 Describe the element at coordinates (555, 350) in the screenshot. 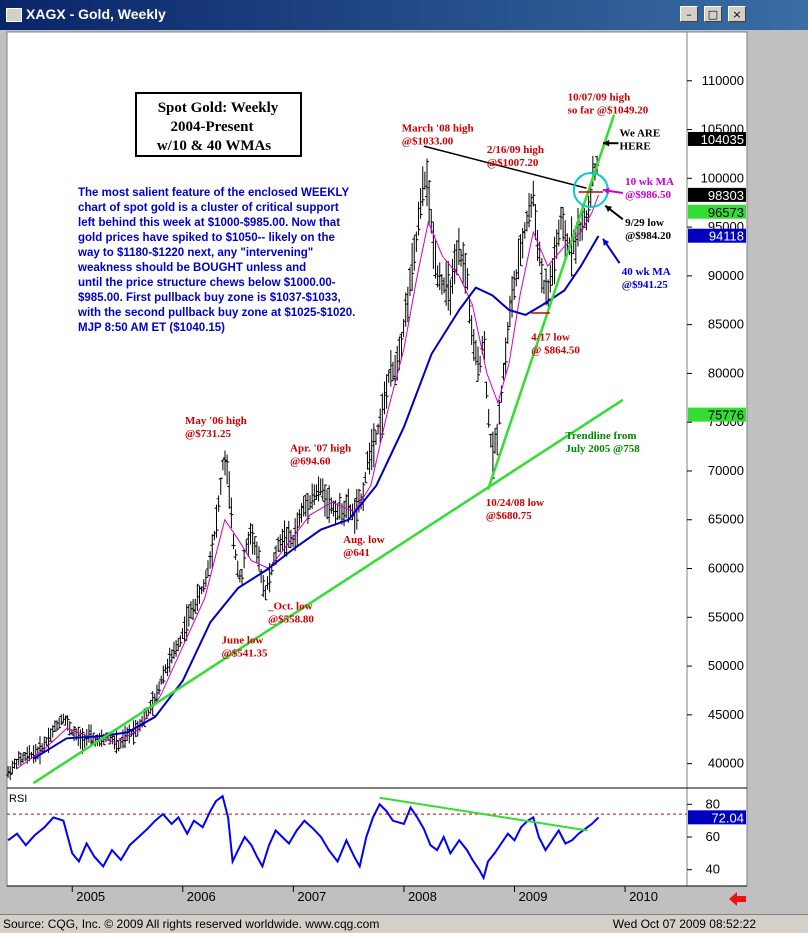

I see `annotation-text: @ $864.50` at that location.